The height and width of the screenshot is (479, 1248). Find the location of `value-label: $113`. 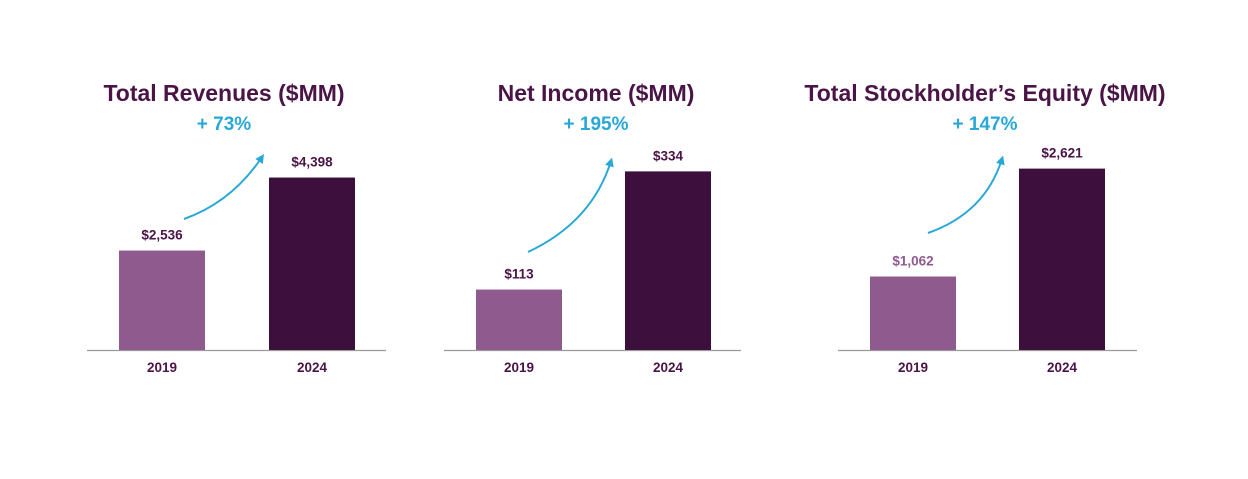

value-label: $113 is located at coordinates (519, 274).